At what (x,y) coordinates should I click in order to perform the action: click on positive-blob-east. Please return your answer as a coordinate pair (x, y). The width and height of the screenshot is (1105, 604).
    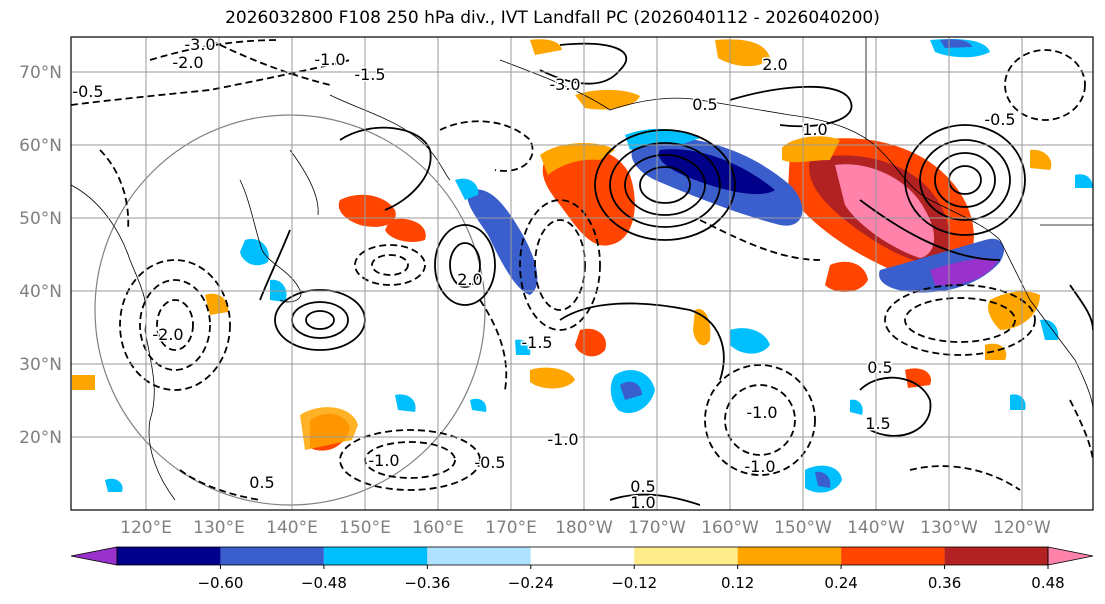
    Looking at the image, I should click on (846, 276).